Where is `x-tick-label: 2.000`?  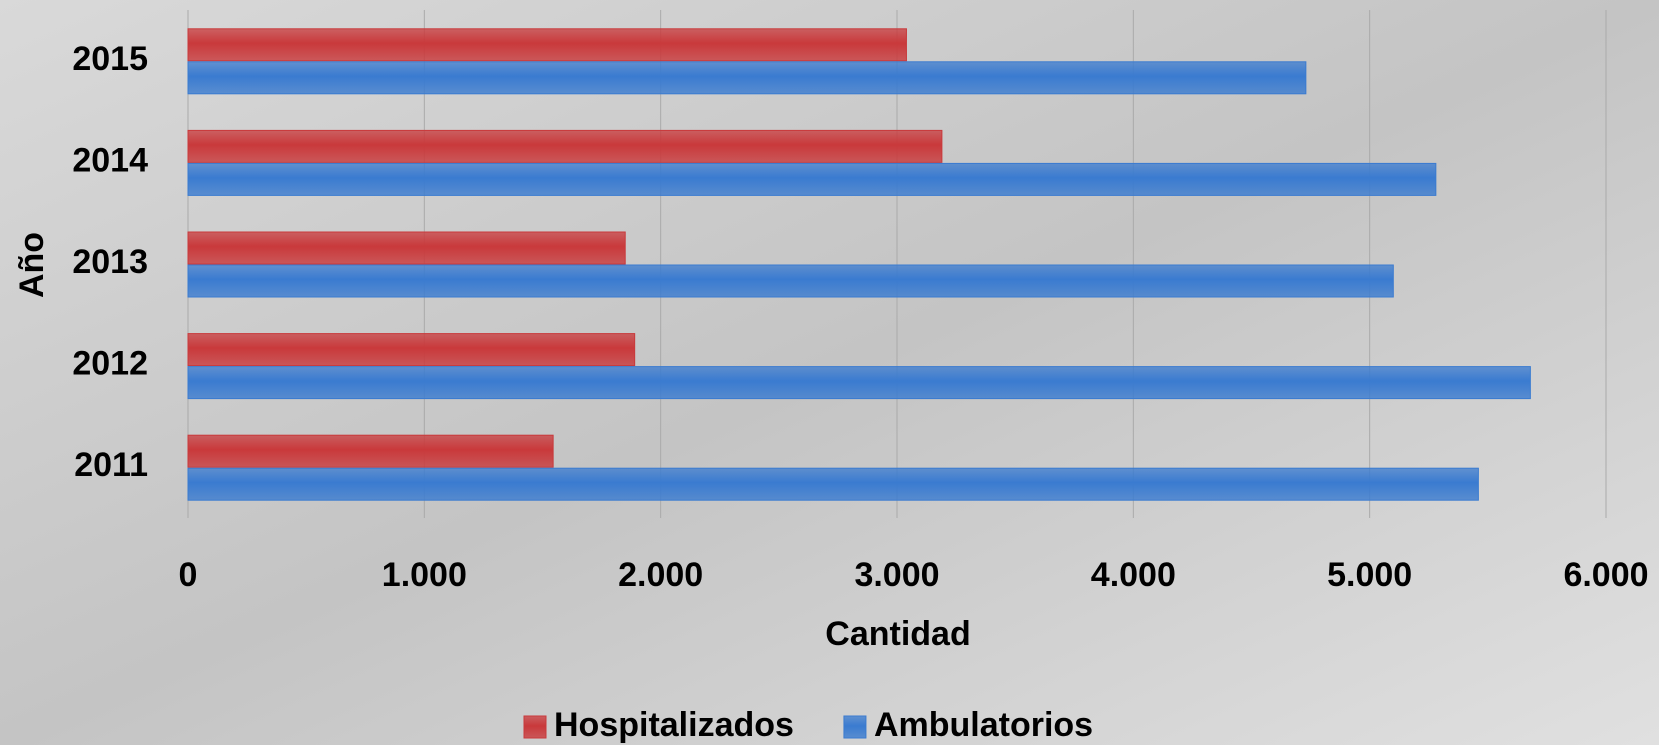
x-tick-label: 2.000 is located at coordinates (660, 575).